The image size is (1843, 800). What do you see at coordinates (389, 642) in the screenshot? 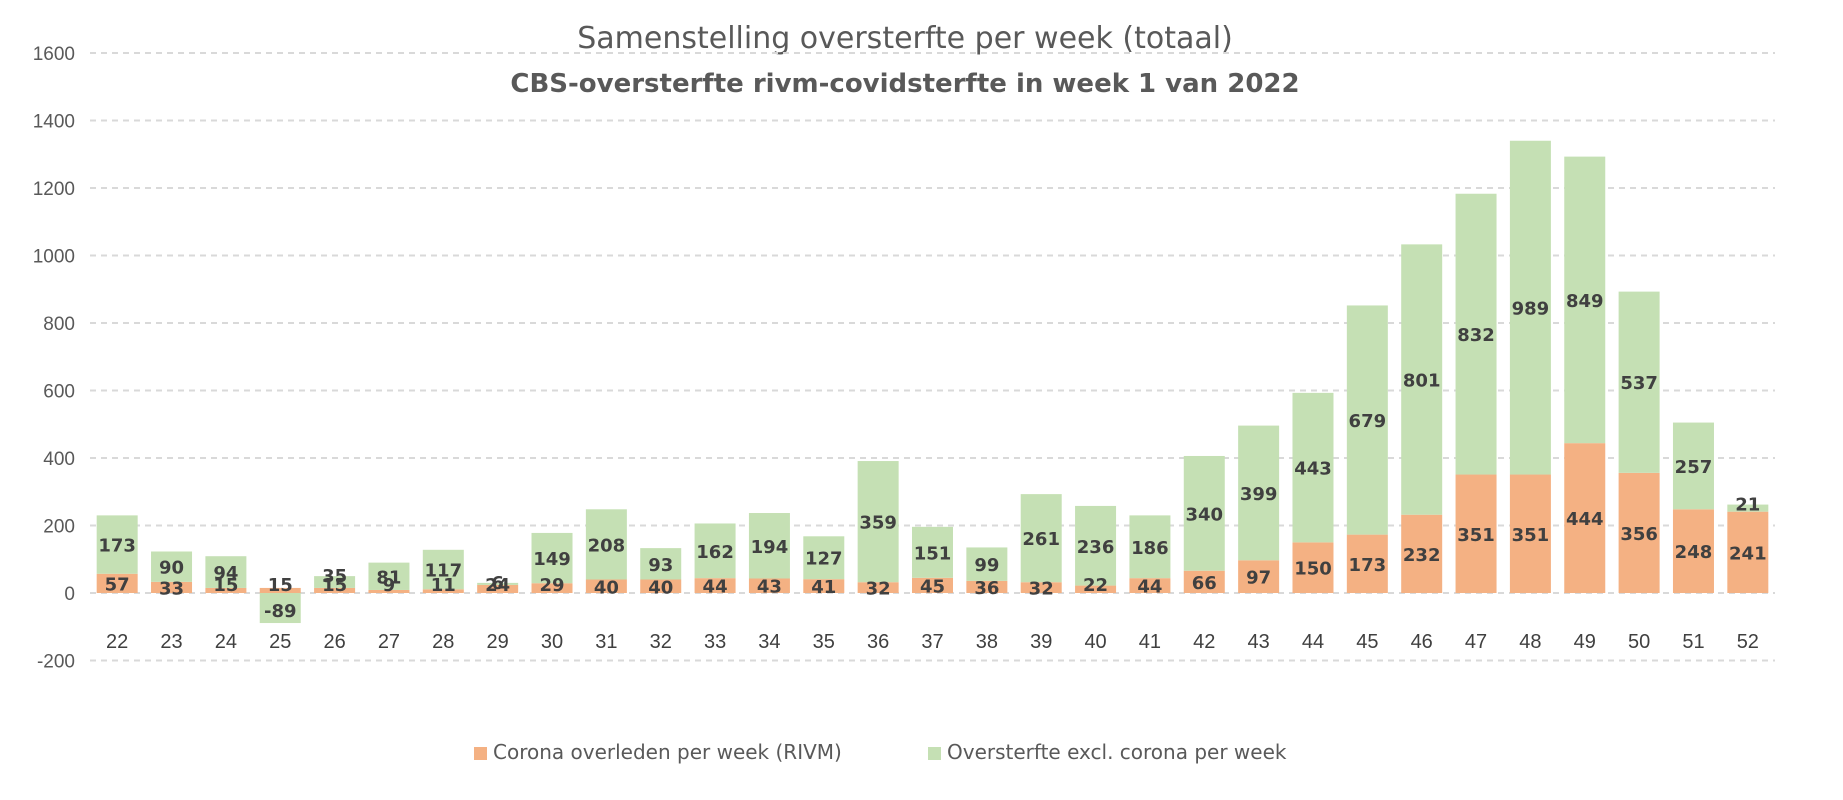
I see `x-tick-label: 27` at bounding box center [389, 642].